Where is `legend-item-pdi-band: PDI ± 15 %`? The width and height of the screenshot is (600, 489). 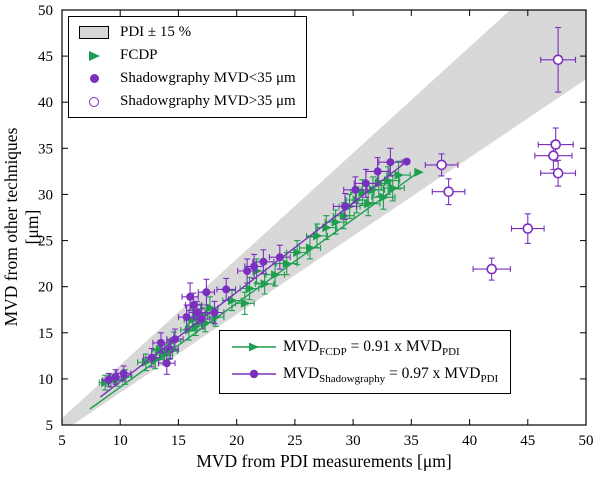
legend-item-pdi-band: PDI ± 15 % is located at coordinates (186, 32).